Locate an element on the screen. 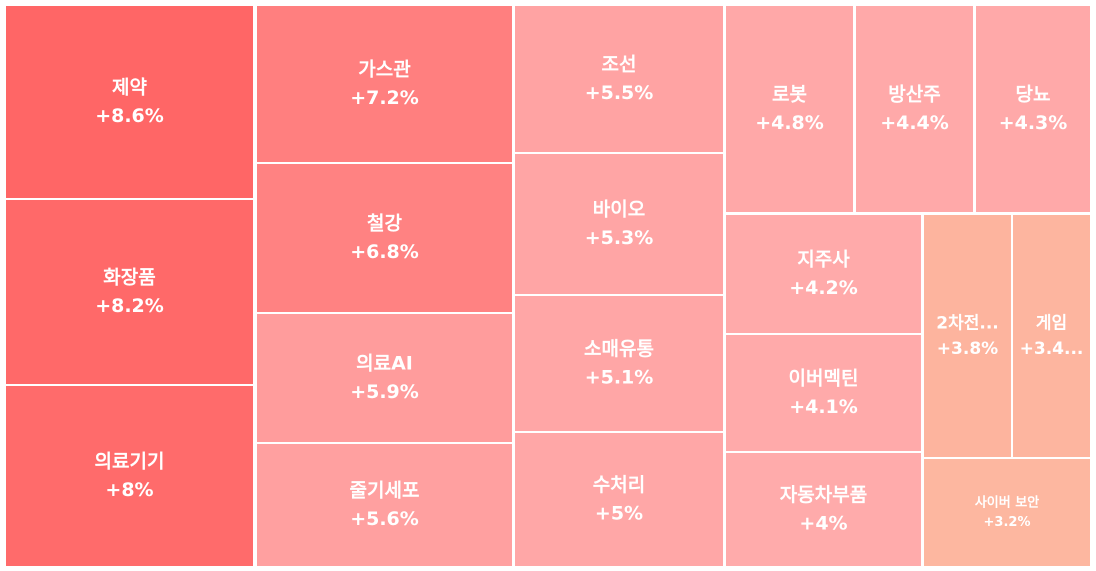 The width and height of the screenshot is (1096, 571). treemap-tile-label: 방산주 is located at coordinates (914, 94).